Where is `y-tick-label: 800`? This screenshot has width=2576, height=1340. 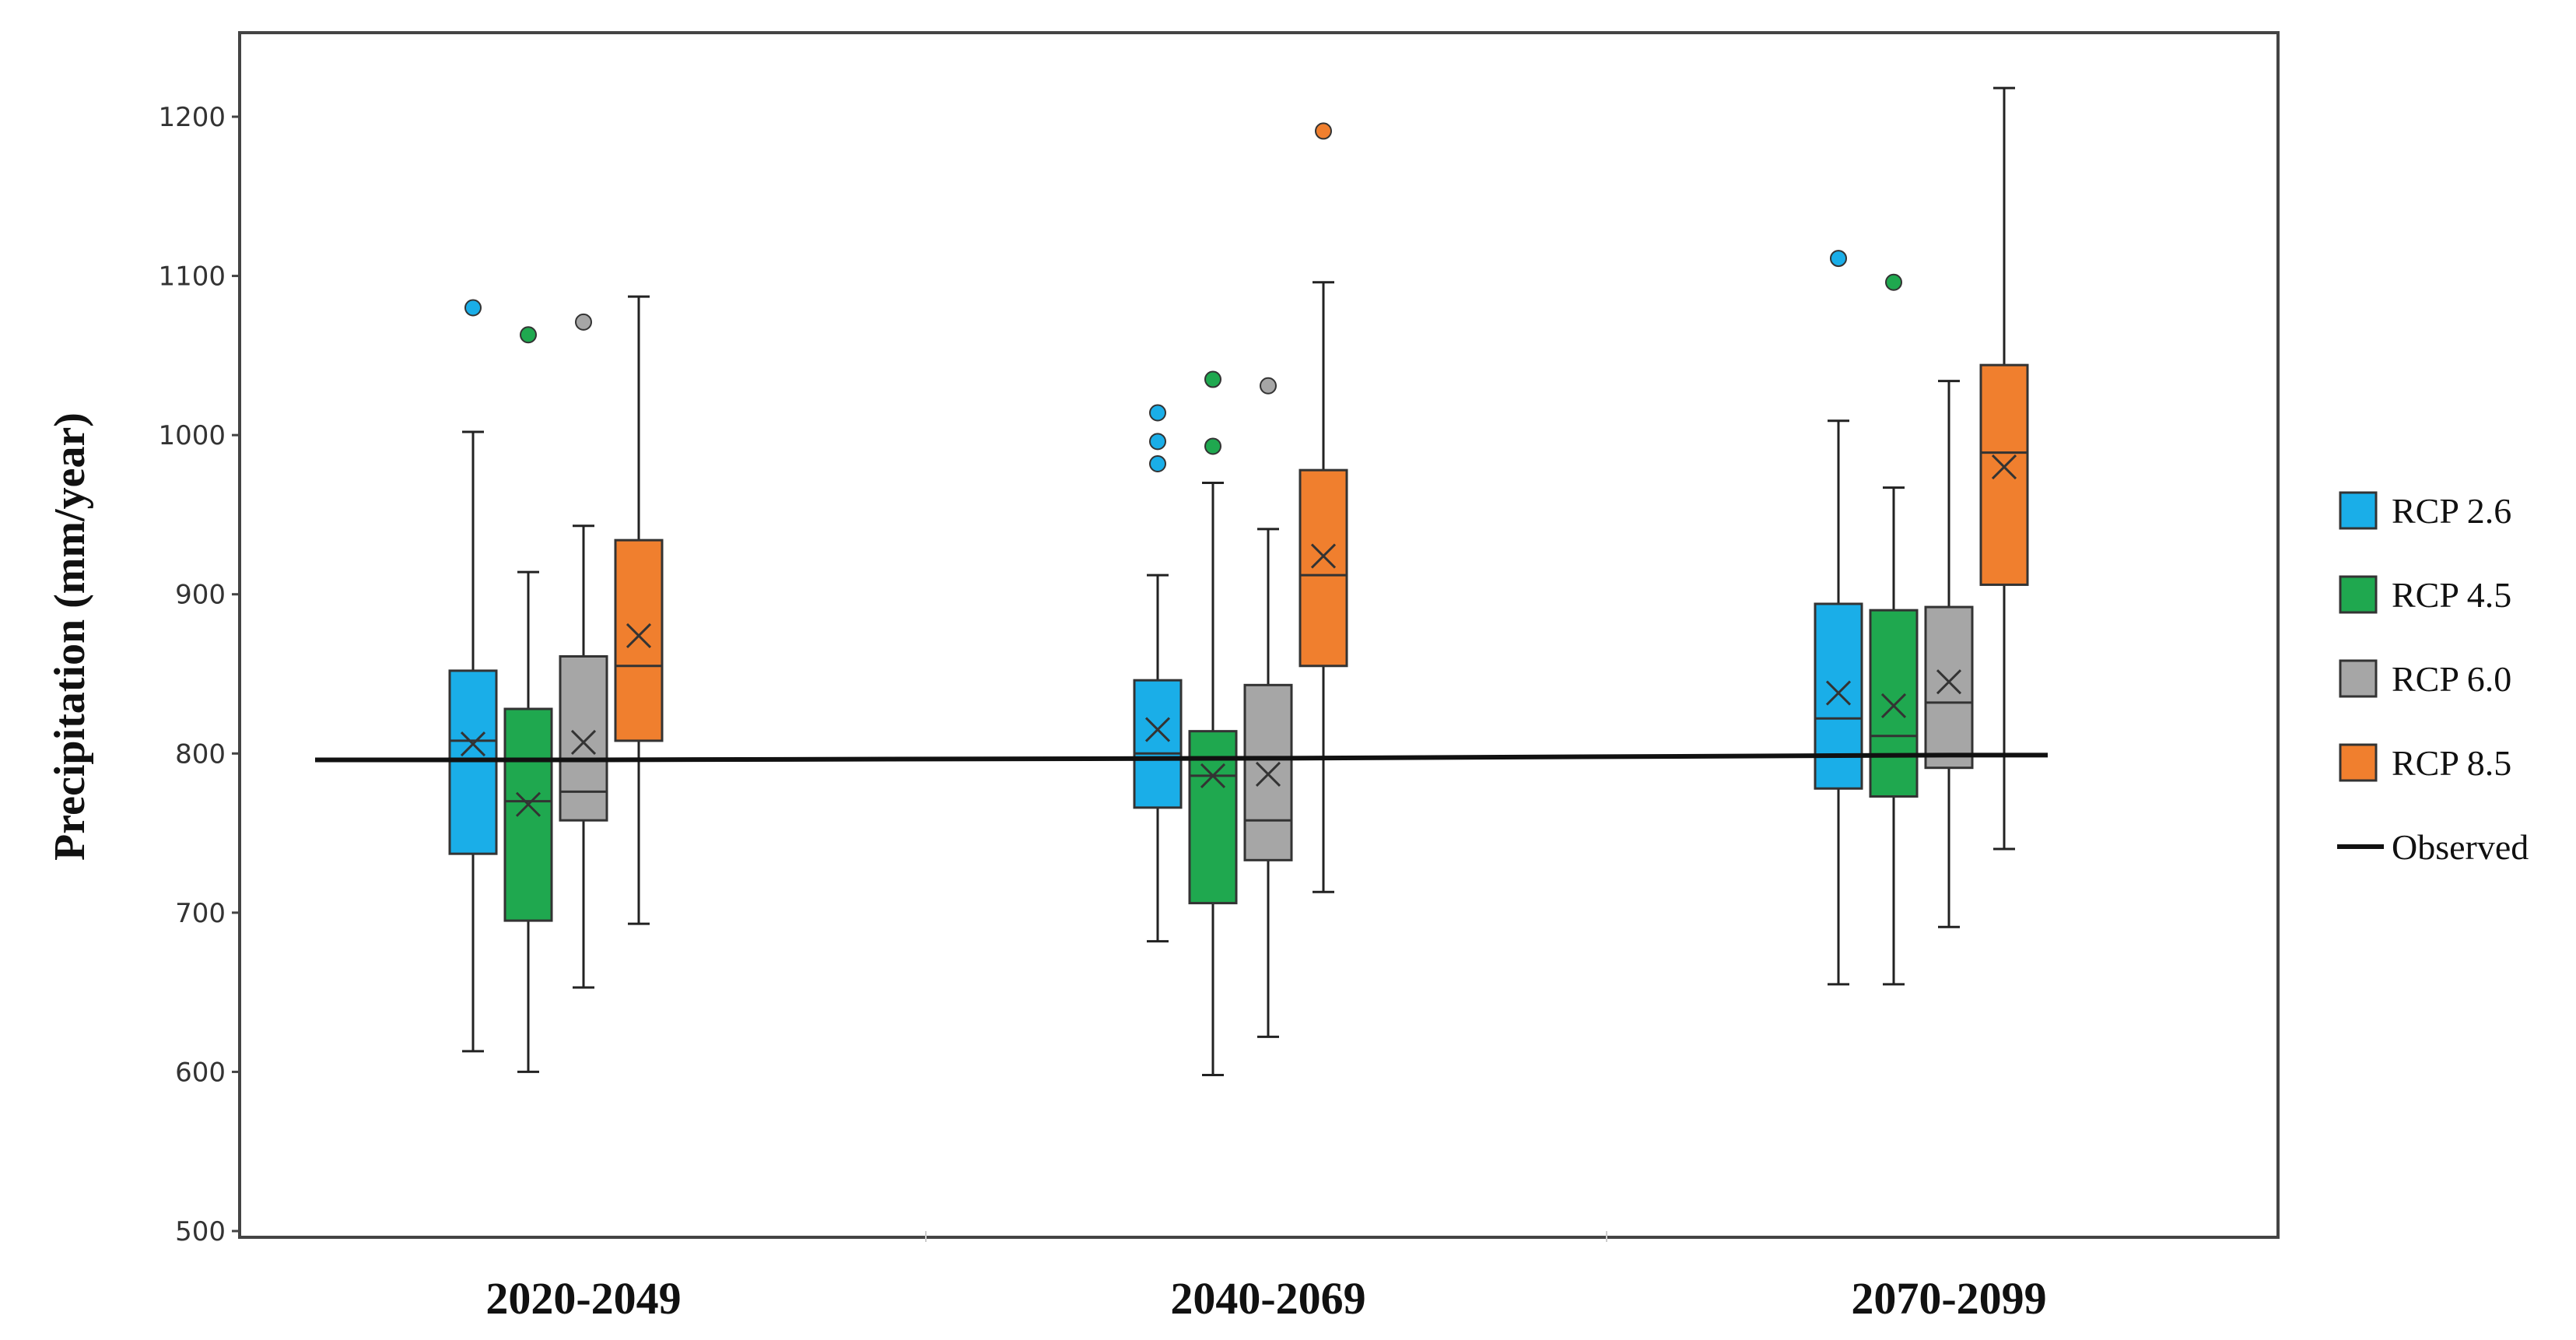 y-tick-label: 800 is located at coordinates (201, 754).